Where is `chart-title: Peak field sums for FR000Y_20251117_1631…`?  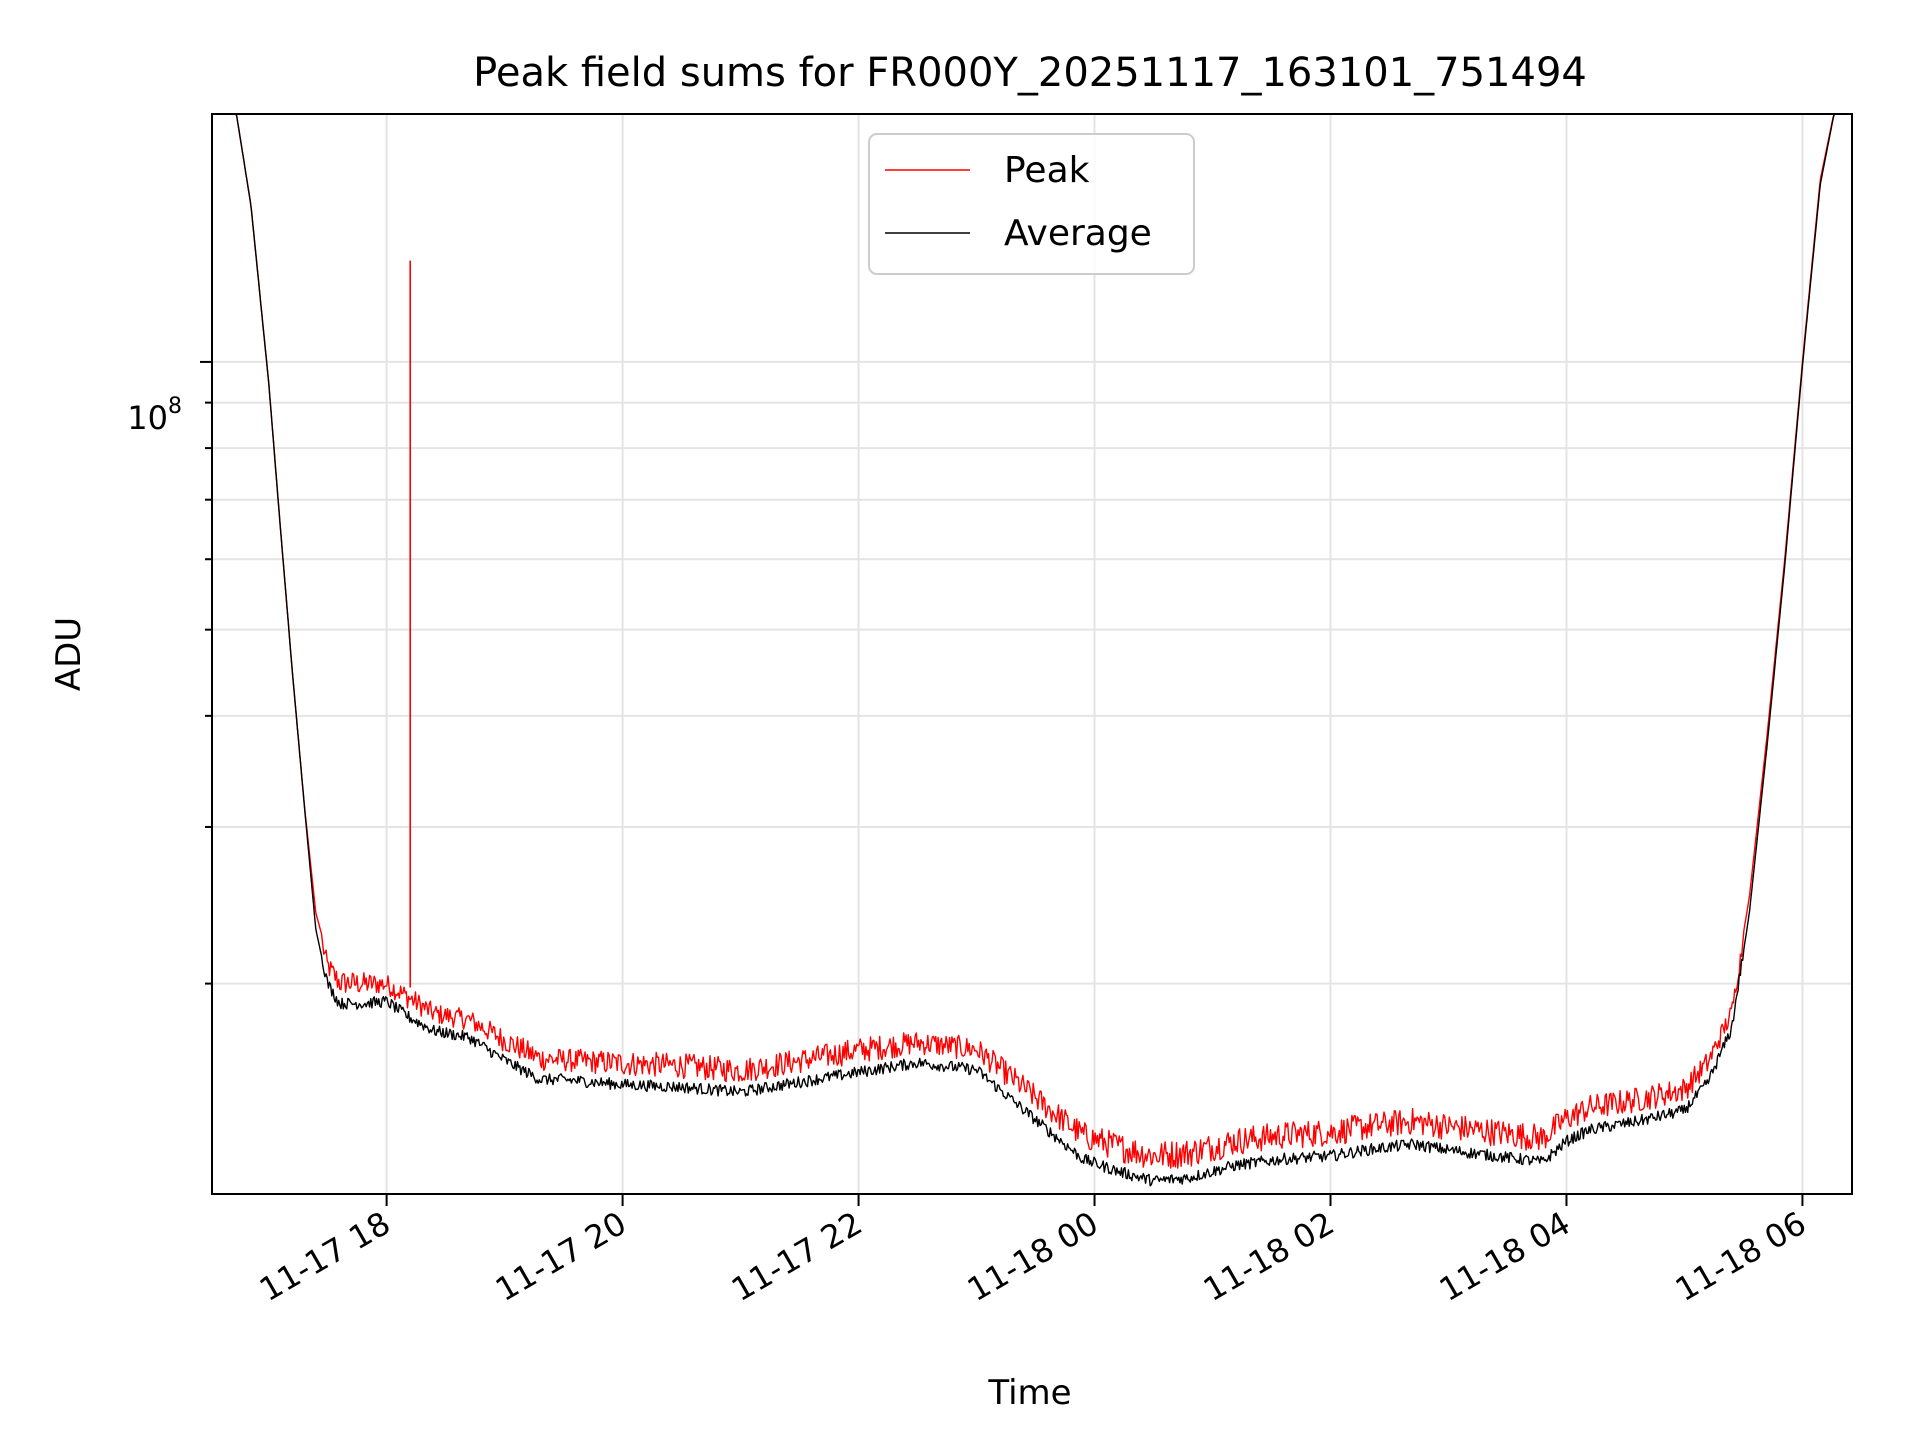
chart-title: Peak field sums for FR000Y_20251117_1631… is located at coordinates (1030, 73).